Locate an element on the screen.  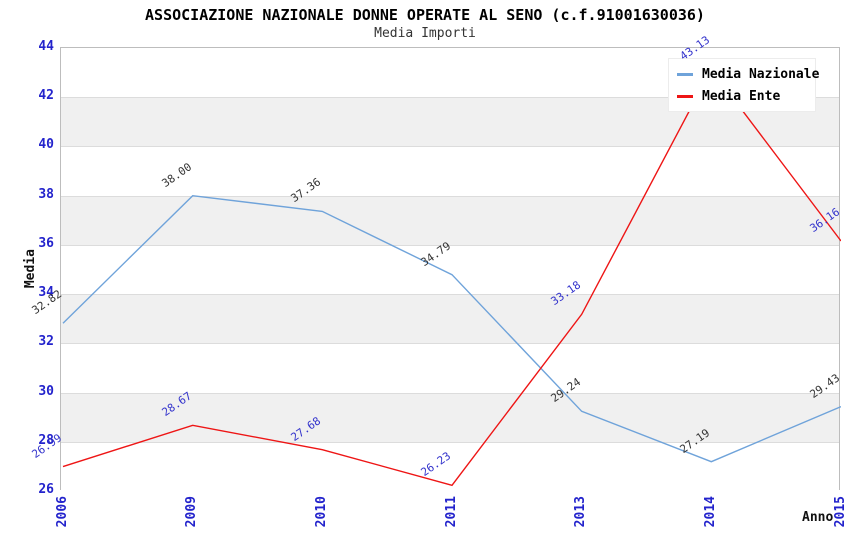
legend-label: Media Nazionale is located at coordinates (761, 74).